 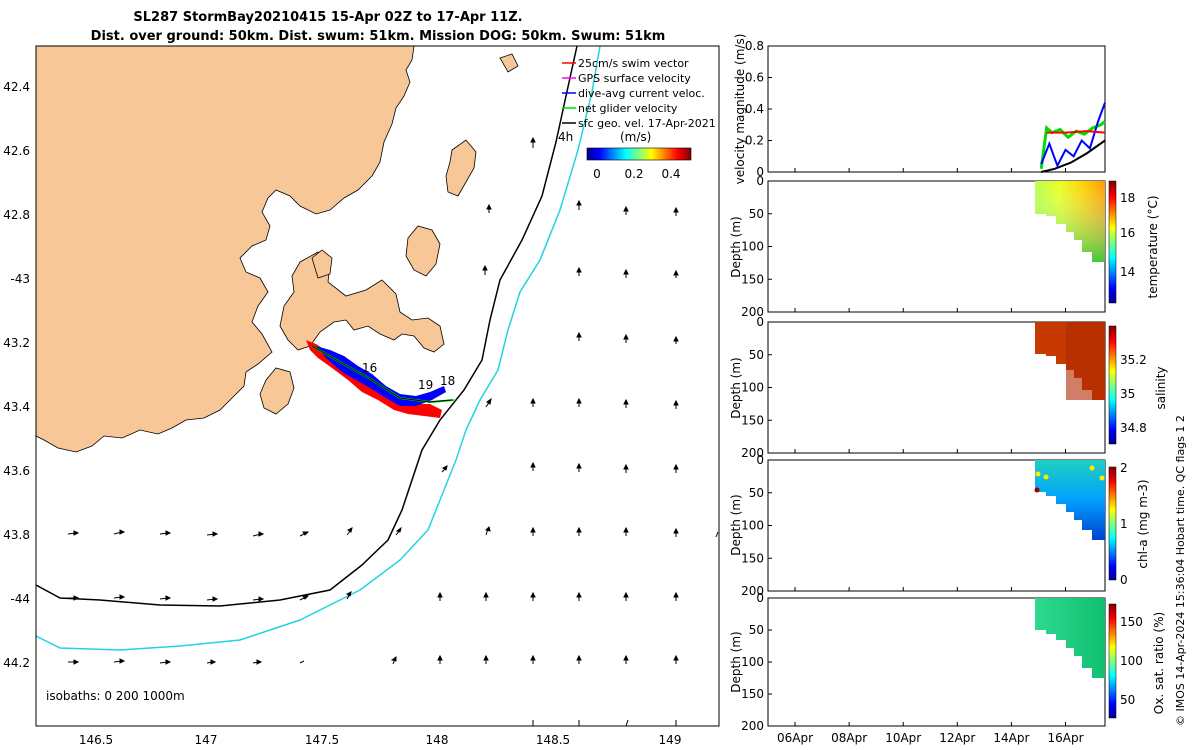 I want to click on track-current-vectors, so click(x=381, y=376).